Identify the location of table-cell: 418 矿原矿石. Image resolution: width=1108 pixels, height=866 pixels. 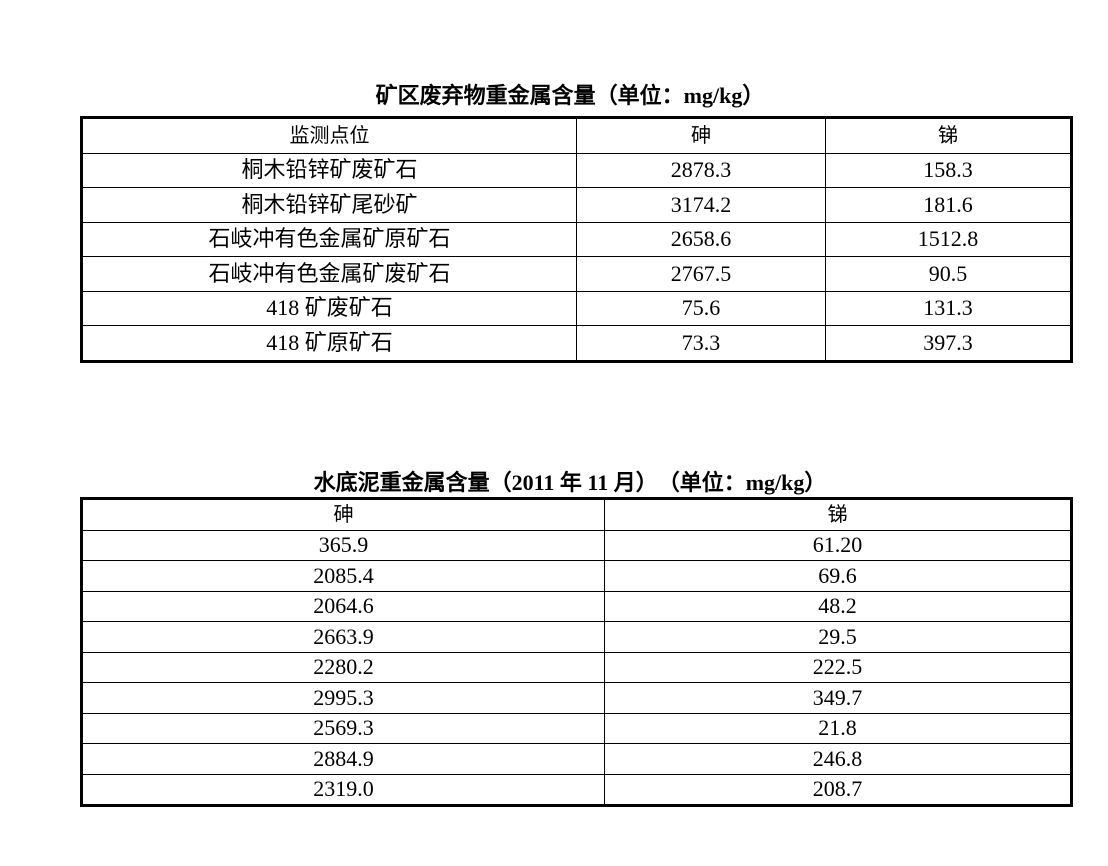
(329, 343).